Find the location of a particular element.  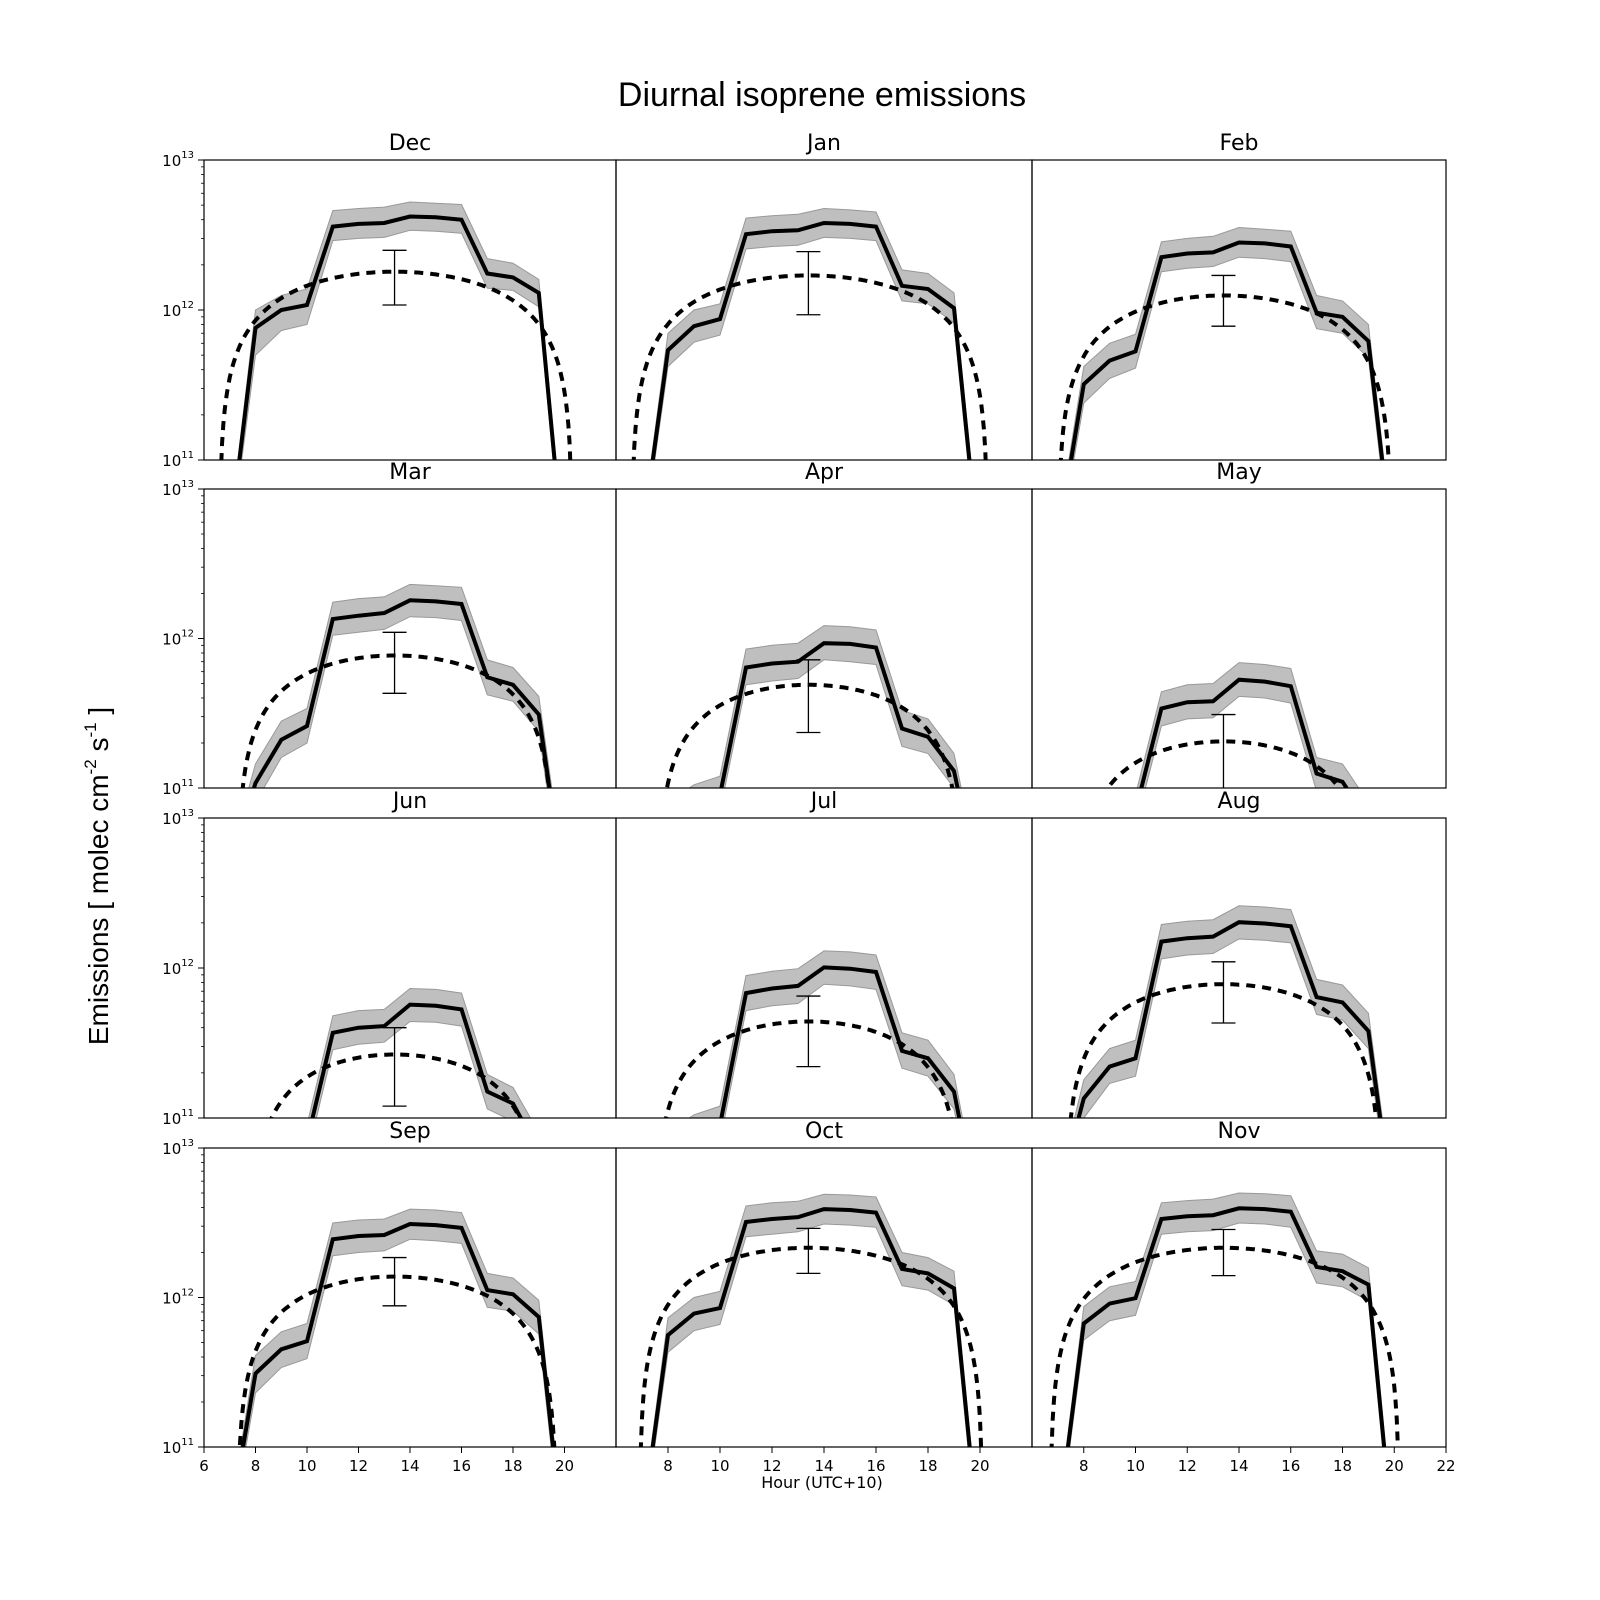

panel-nov: Nov 8 10 12 14 16 18 20 22 is located at coordinates (1243, 1297).